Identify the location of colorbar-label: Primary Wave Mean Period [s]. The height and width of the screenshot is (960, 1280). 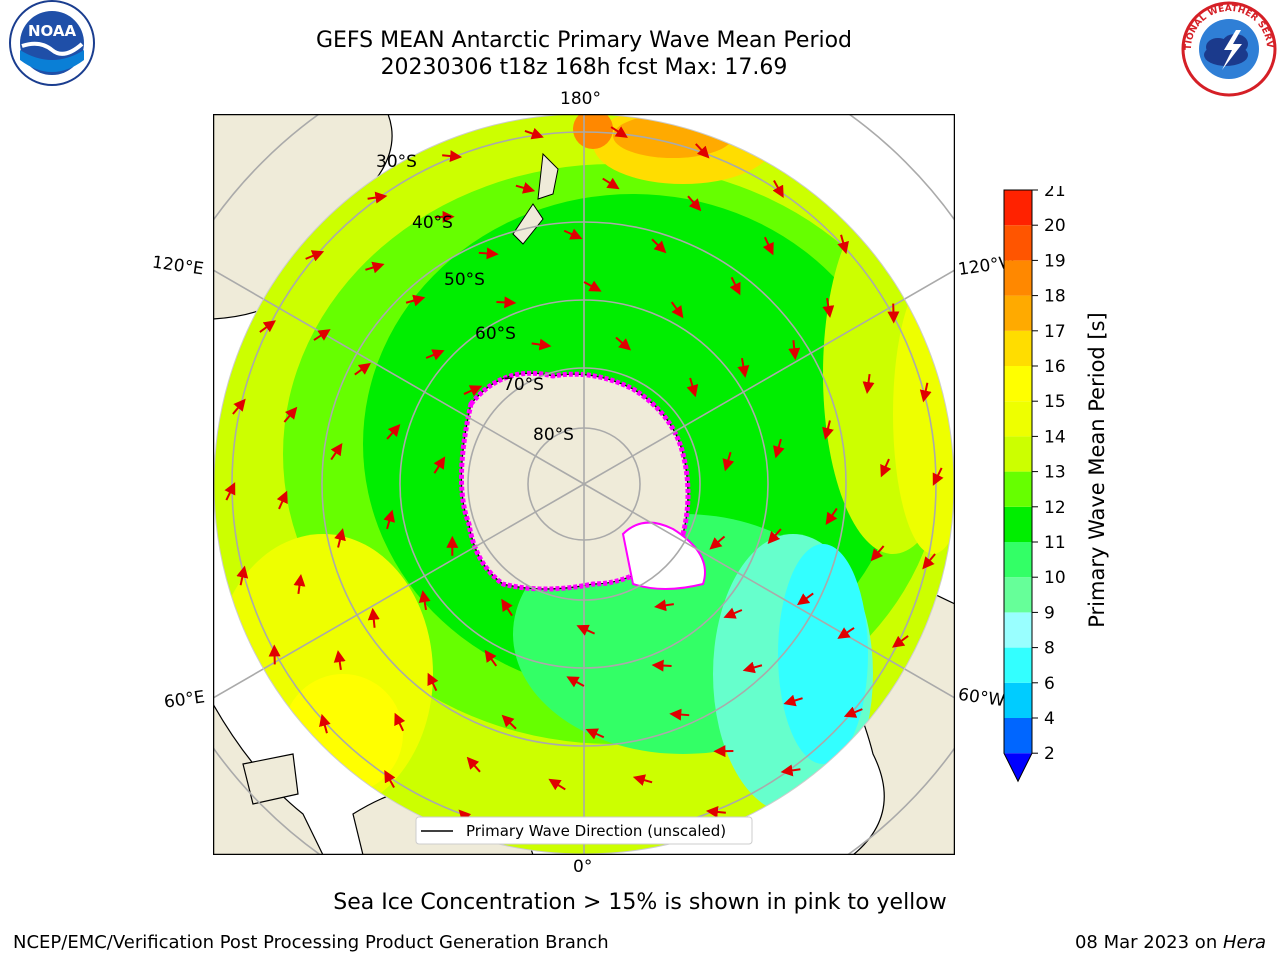
(1097, 470).